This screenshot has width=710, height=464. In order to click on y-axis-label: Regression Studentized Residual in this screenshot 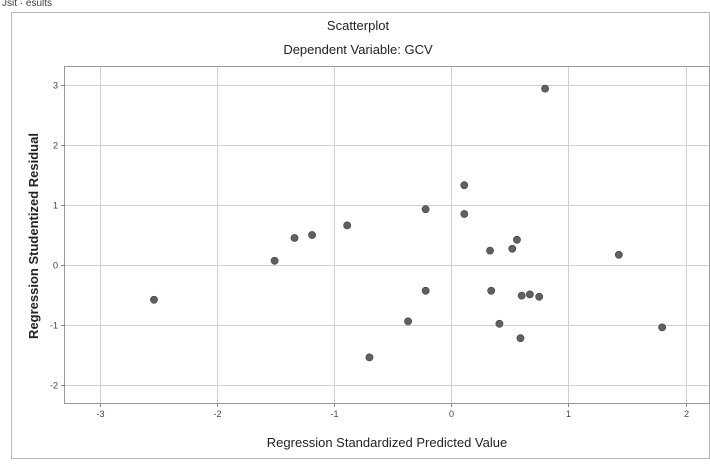, I will do `click(33, 236)`.